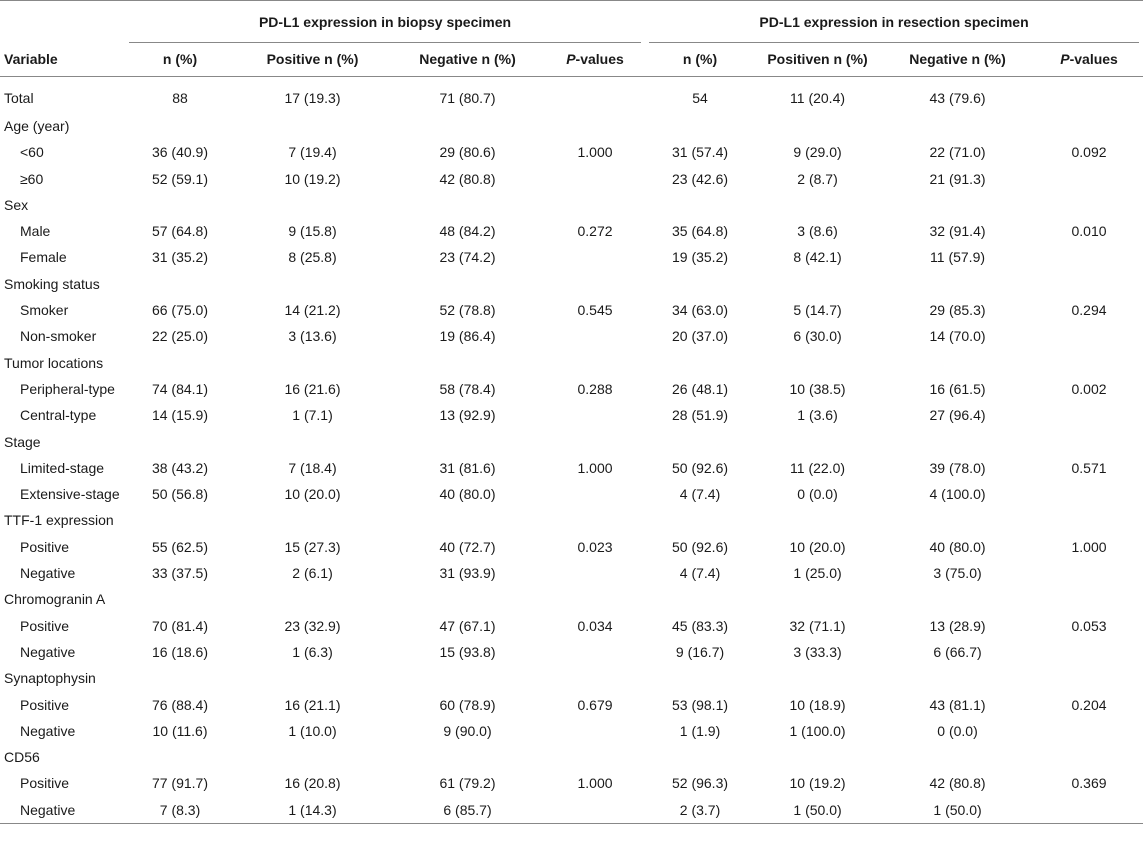 This screenshot has width=1143, height=841. I want to click on row-label: Male, so click(35, 231).